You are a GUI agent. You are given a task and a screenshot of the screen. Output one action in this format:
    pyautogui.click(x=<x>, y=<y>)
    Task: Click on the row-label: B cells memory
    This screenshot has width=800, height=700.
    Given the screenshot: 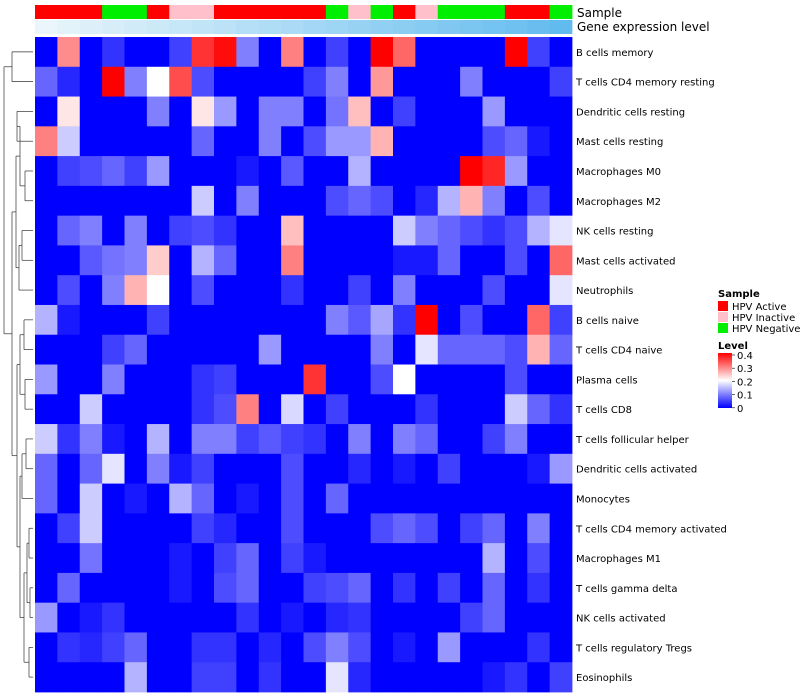 What is the action you would take?
    pyautogui.click(x=614, y=53)
    